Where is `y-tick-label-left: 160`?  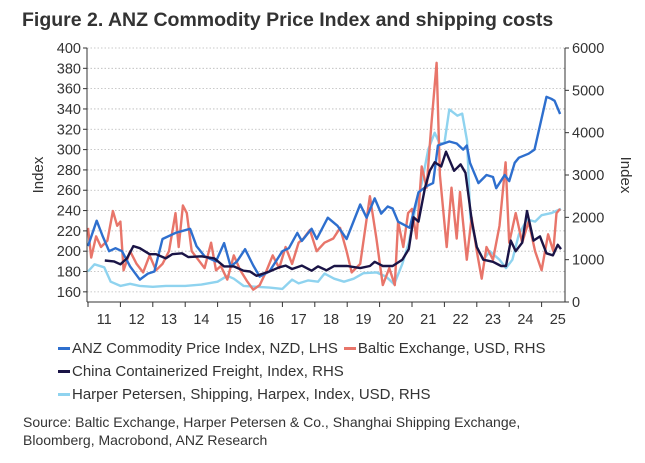
y-tick-label-left: 160 is located at coordinates (69, 293).